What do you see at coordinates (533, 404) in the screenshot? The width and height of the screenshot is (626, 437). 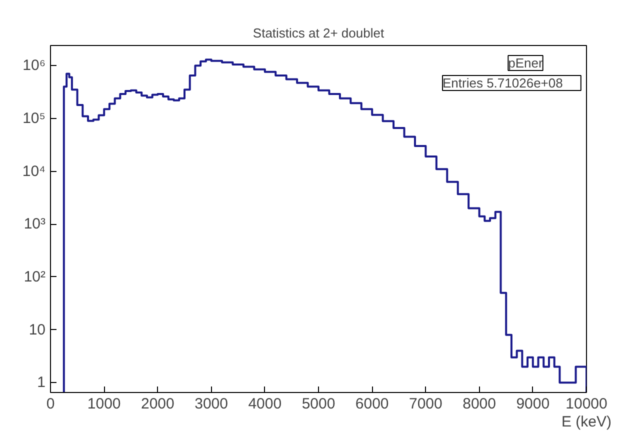 I see `x-tick-label: 9000` at bounding box center [533, 404].